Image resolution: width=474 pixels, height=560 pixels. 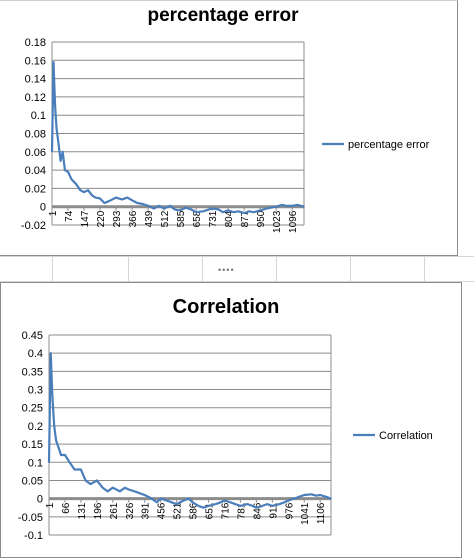 What do you see at coordinates (66, 508) in the screenshot?
I see `x-tick-label: 66` at bounding box center [66, 508].